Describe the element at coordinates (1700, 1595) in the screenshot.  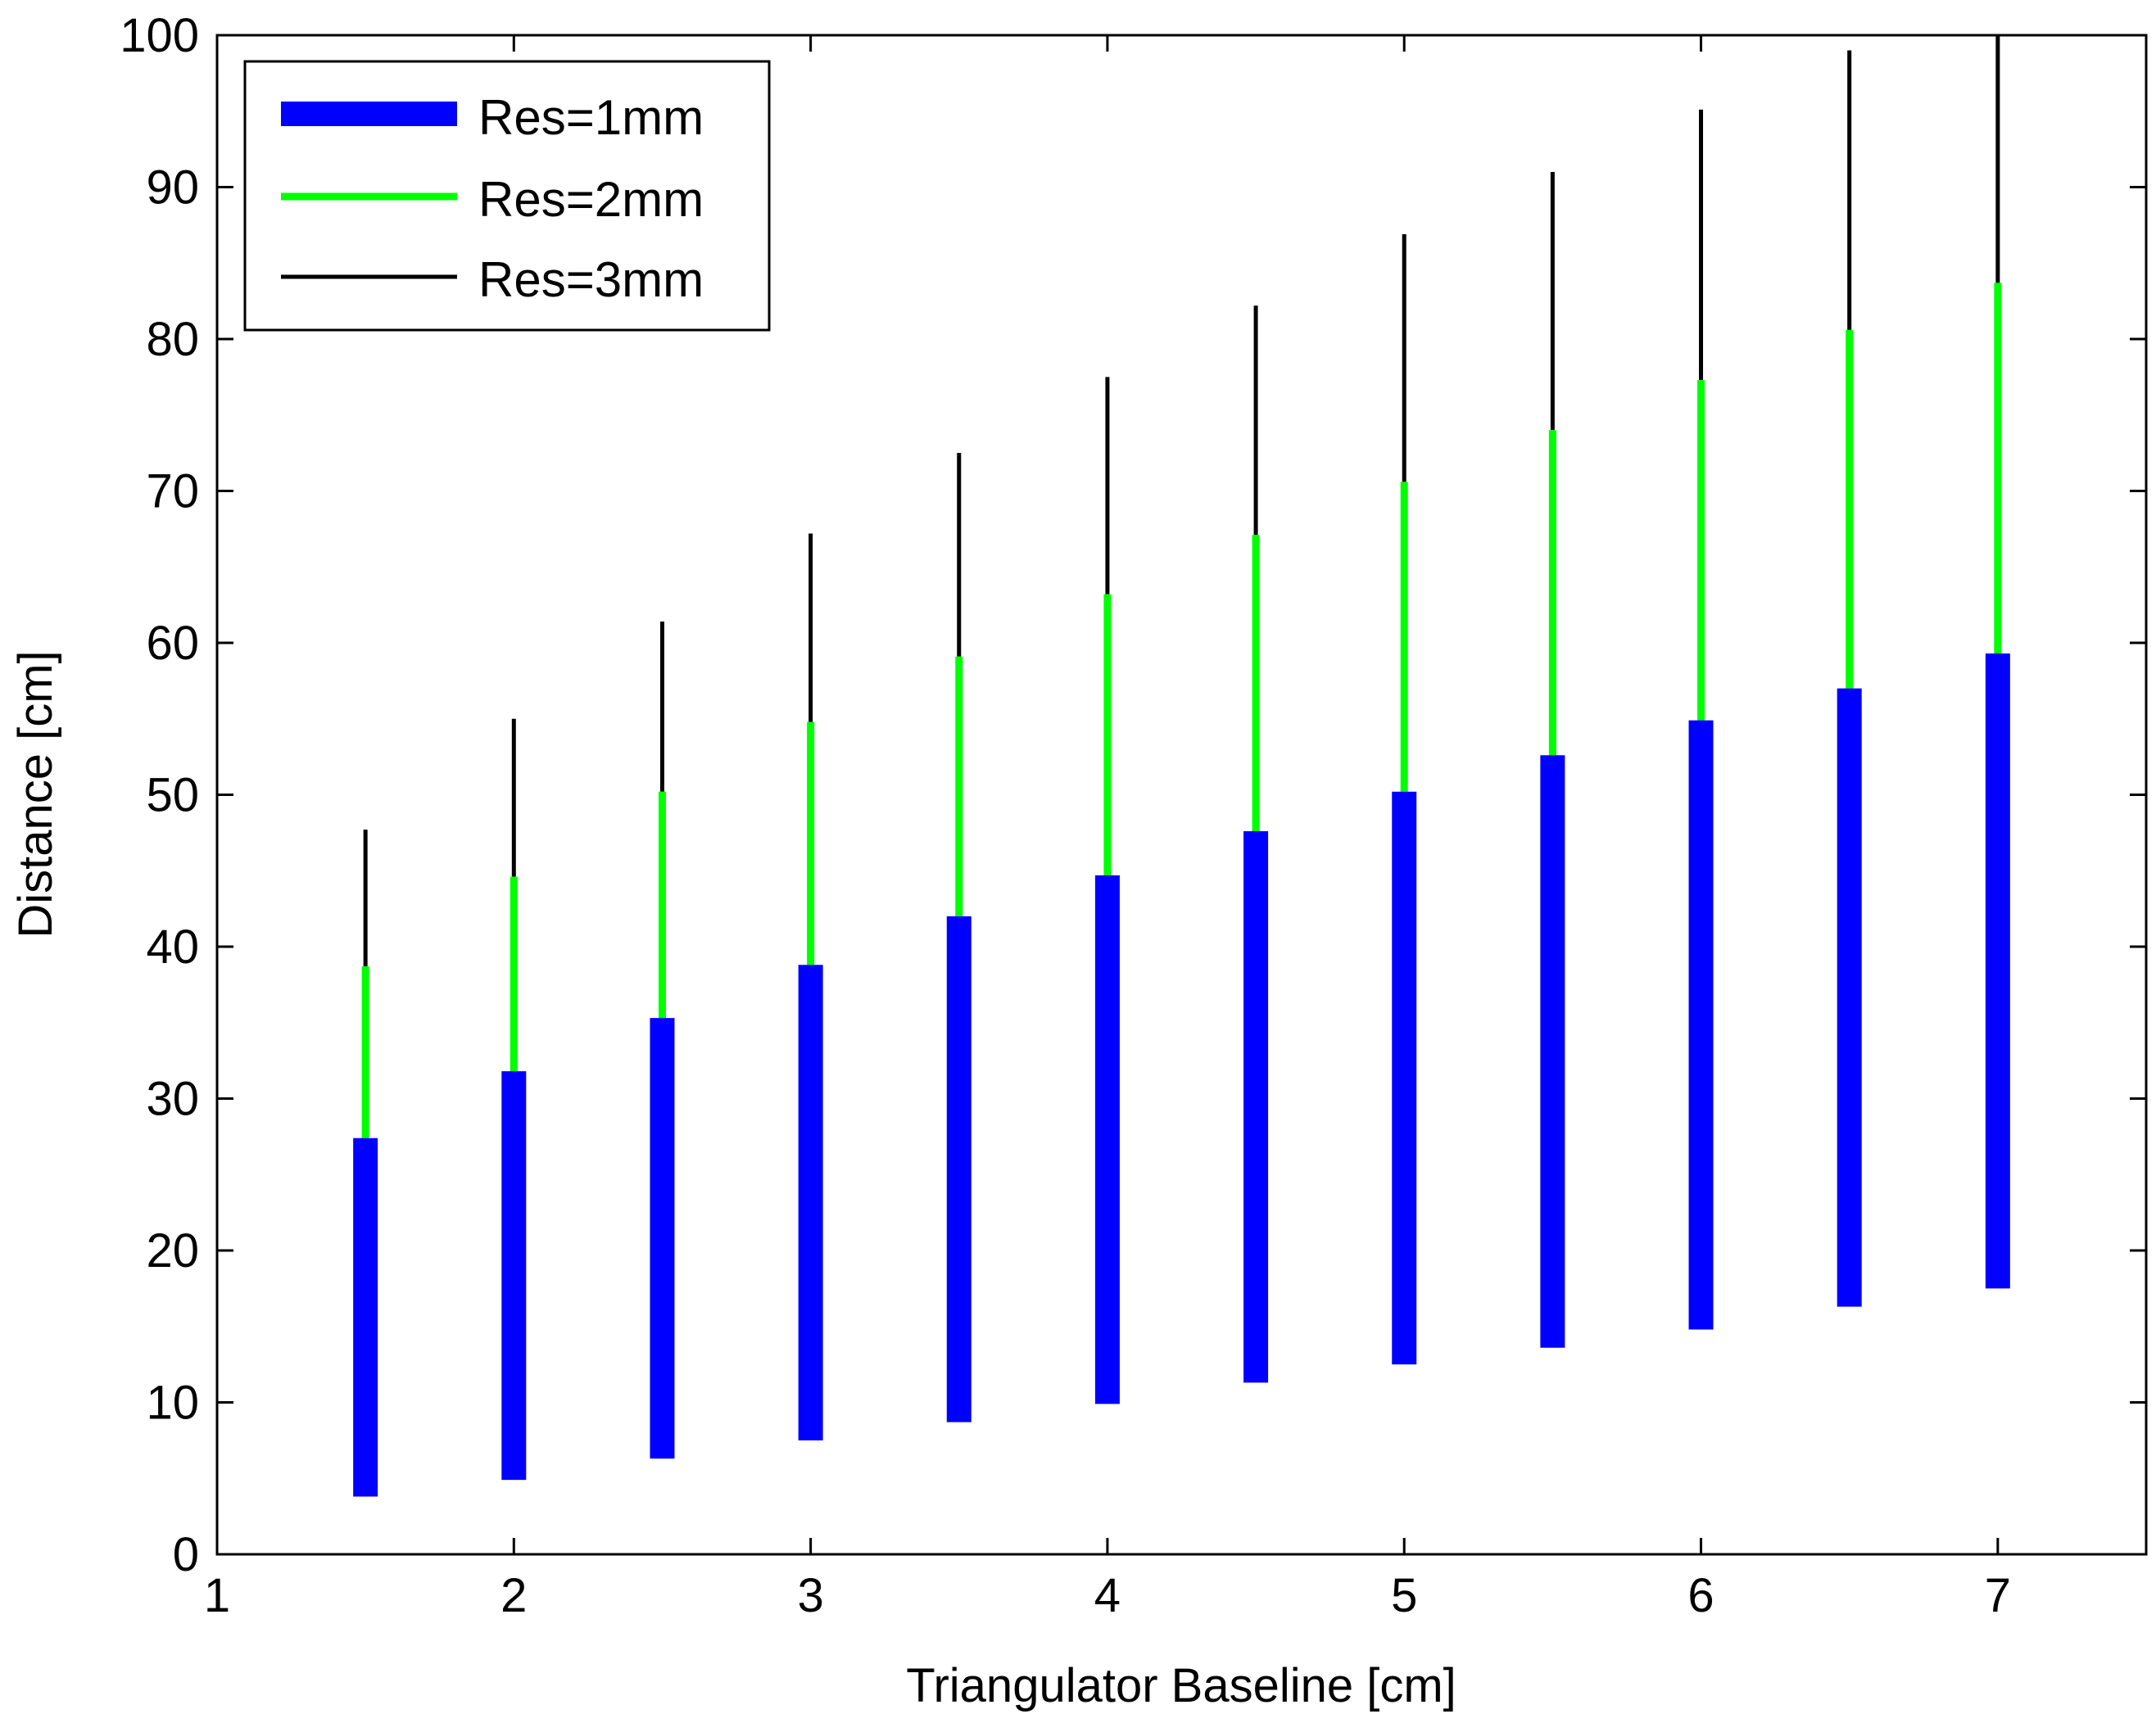
I see `x-tick-label-6: 6` at that location.